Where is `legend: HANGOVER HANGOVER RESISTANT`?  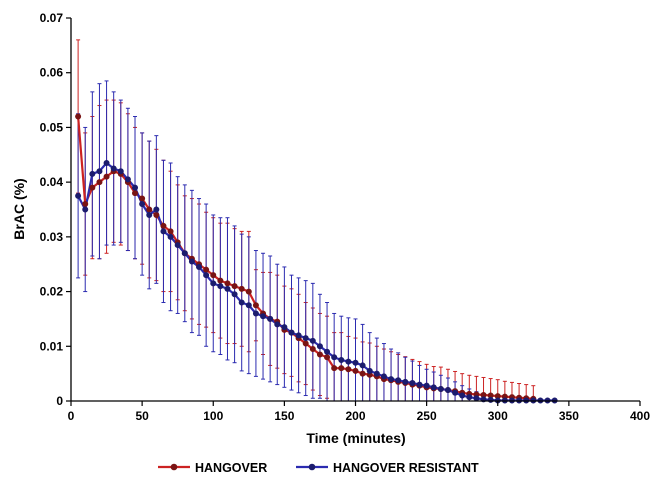
legend: HANGOVER HANGOVER RESISTANT is located at coordinates (318, 468).